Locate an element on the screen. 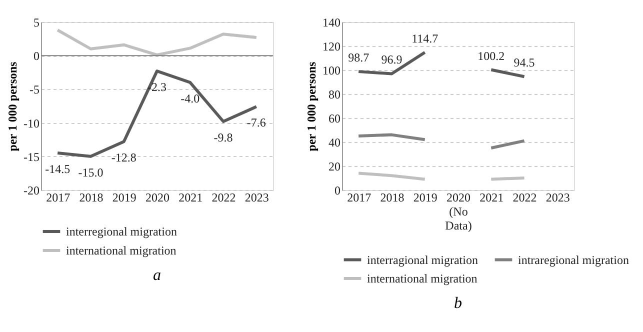 The image size is (643, 332). x-tick-label: 2020 is located at coordinates (158, 197).